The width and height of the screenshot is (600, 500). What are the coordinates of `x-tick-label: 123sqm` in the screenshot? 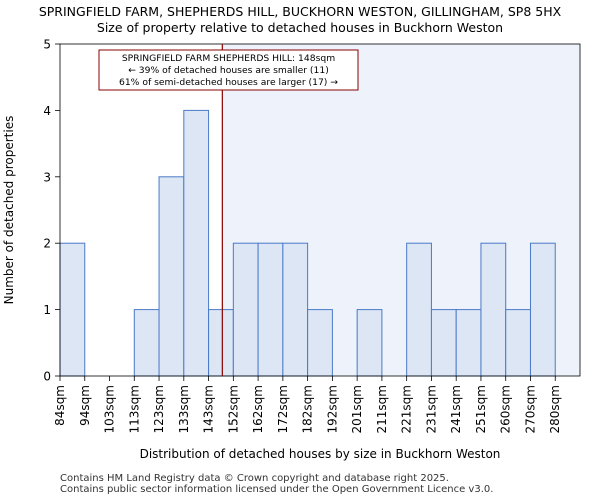 It's located at (159, 409).